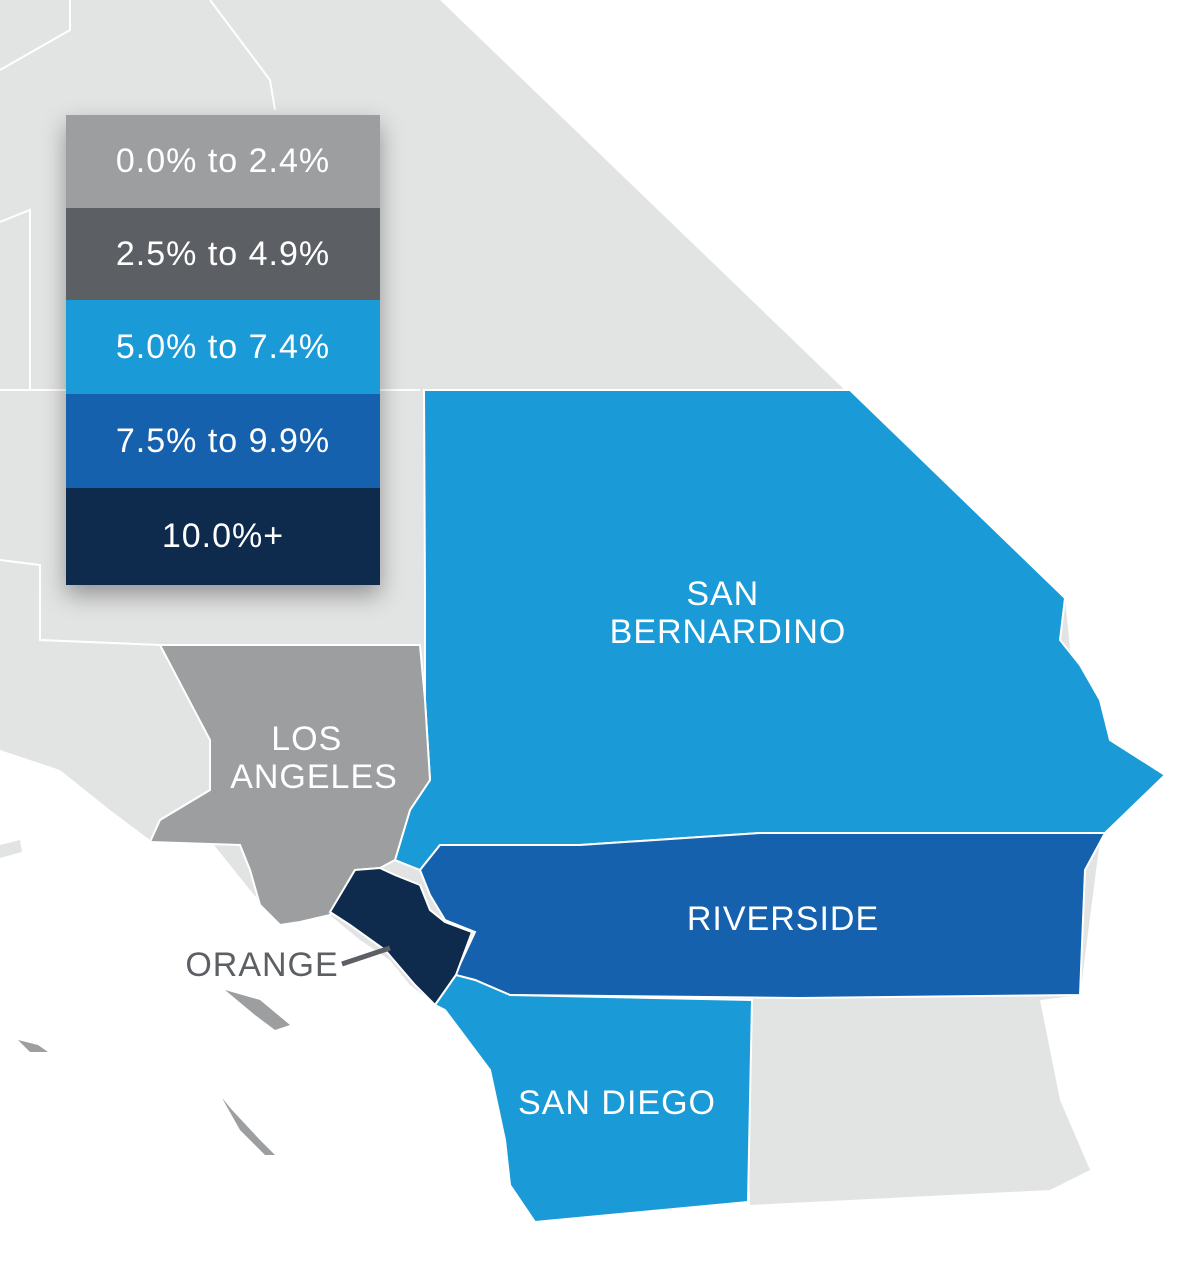 This screenshot has height=1280, width=1200. What do you see at coordinates (223, 441) in the screenshot?
I see `legend-item-7-5-to-9-9: 7.5% to 9.9%` at bounding box center [223, 441].